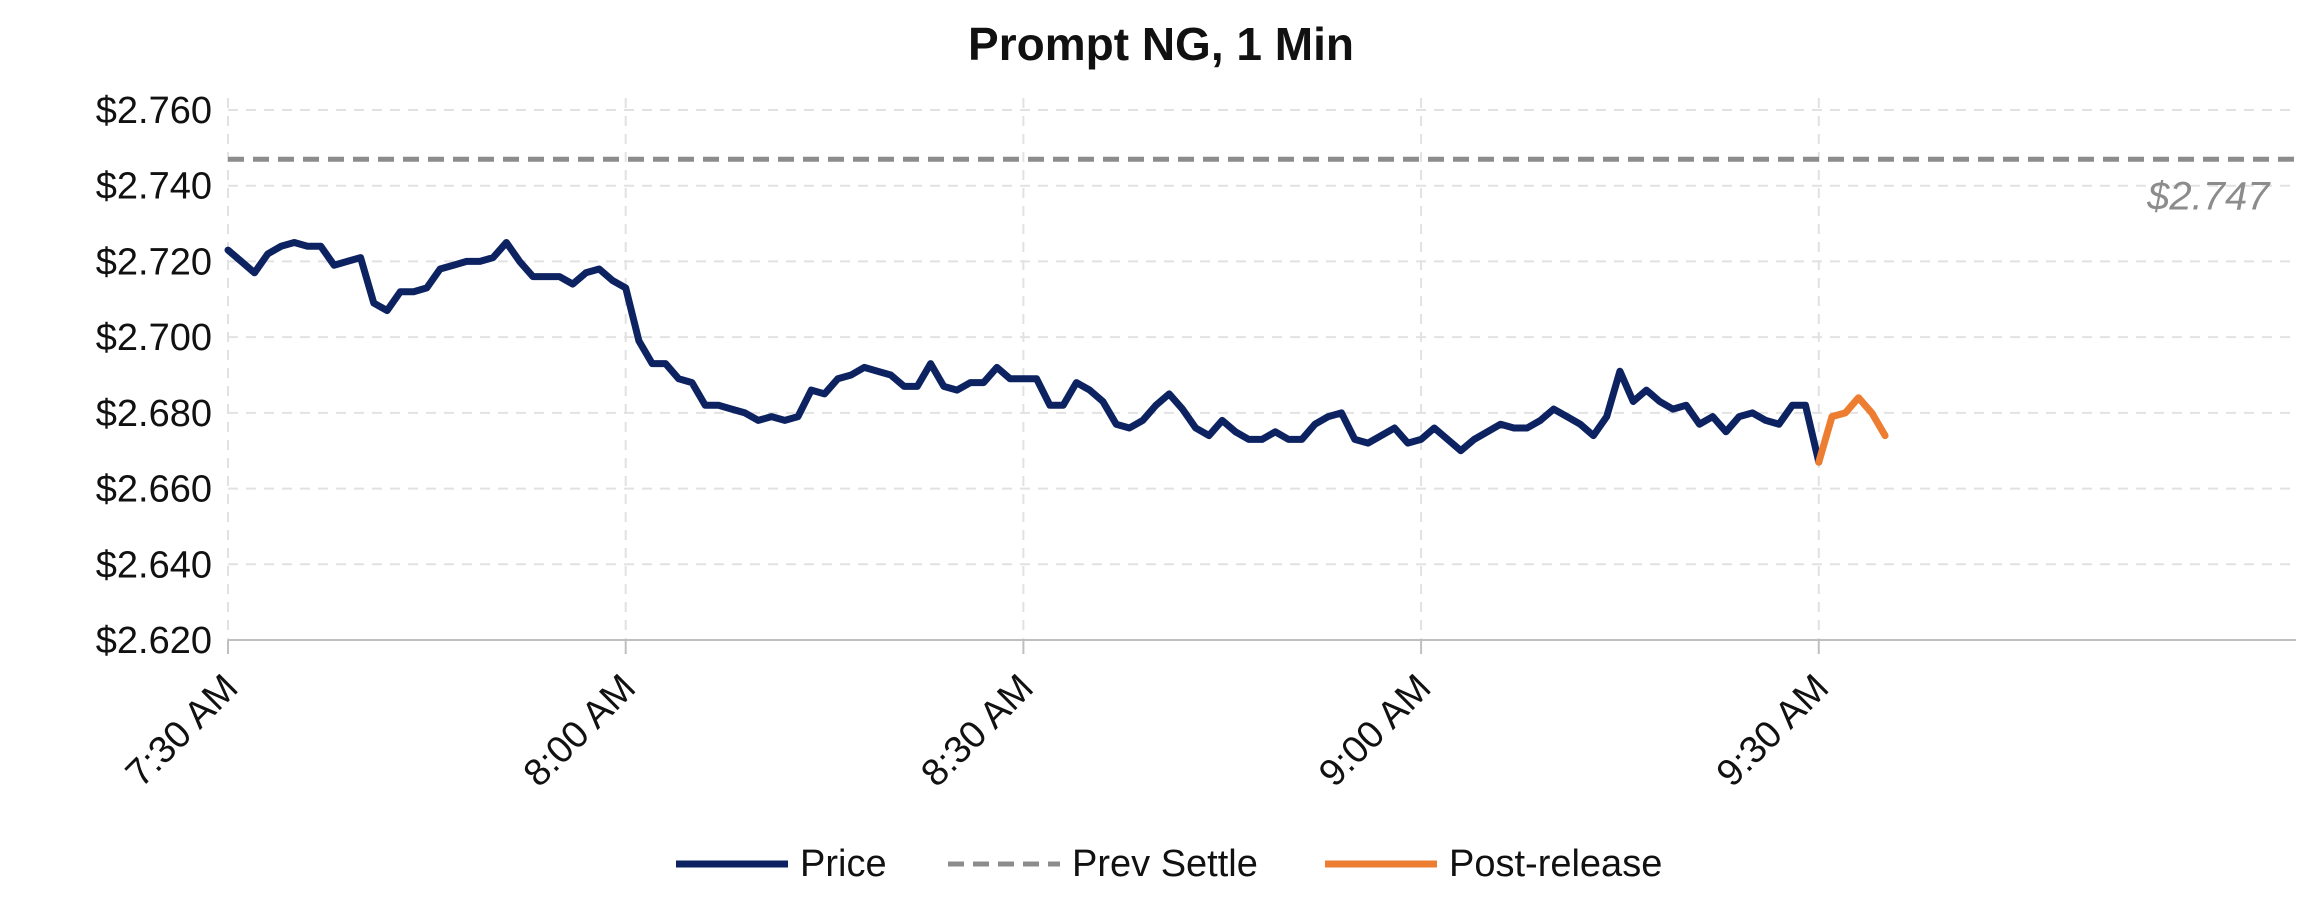 Image resolution: width=2322 pixels, height=902 pixels. What do you see at coordinates (1555, 864) in the screenshot?
I see `legend-post-release-label: Post-release` at bounding box center [1555, 864].